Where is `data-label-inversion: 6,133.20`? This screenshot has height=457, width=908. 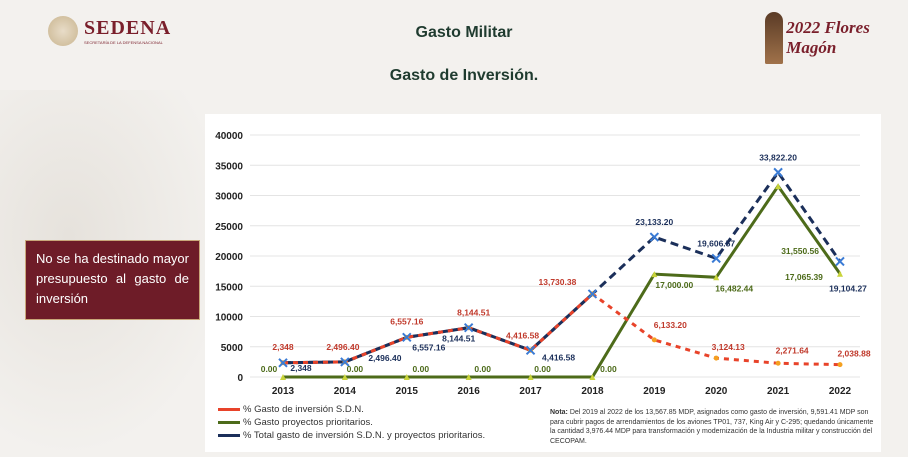 data-label-inversion: 6,133.20 is located at coordinates (670, 325).